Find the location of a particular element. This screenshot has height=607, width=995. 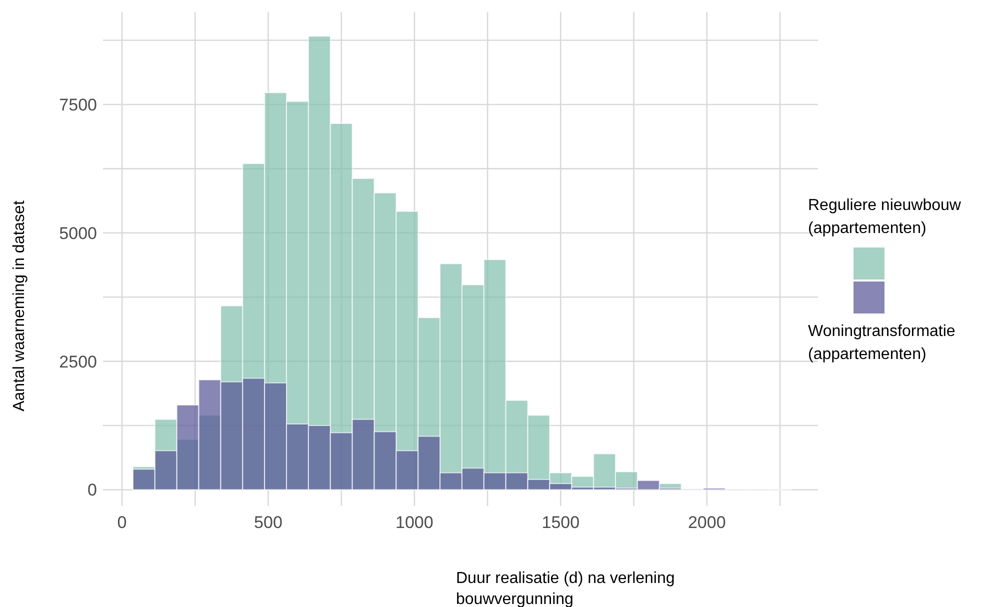

x-tick-label: 500 is located at coordinates (268, 522).